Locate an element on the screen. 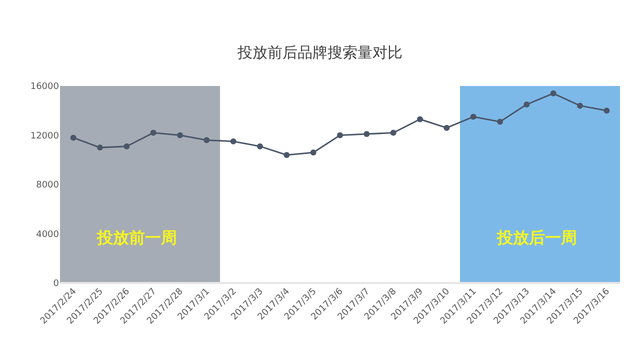  chart-title: 投放前后品牌搜索量对比 is located at coordinates (319, 52).